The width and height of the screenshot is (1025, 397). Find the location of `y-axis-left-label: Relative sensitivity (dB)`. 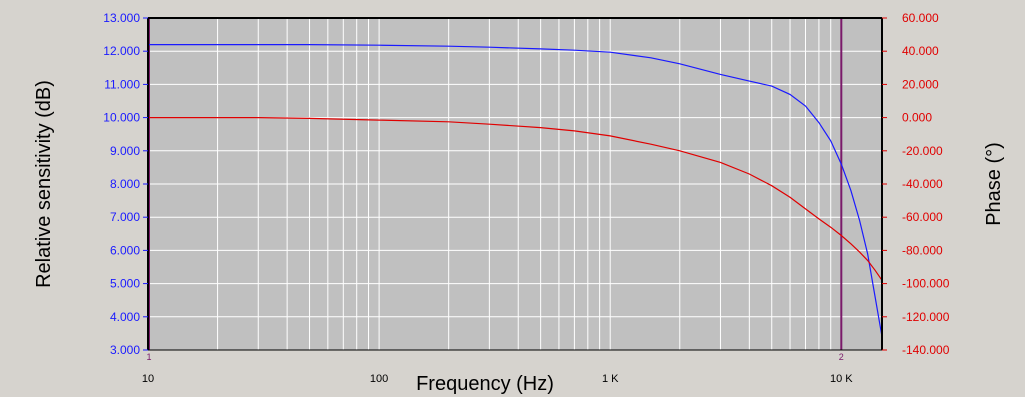

y-axis-left-label: Relative sensitivity (dB) is located at coordinates (44, 184).